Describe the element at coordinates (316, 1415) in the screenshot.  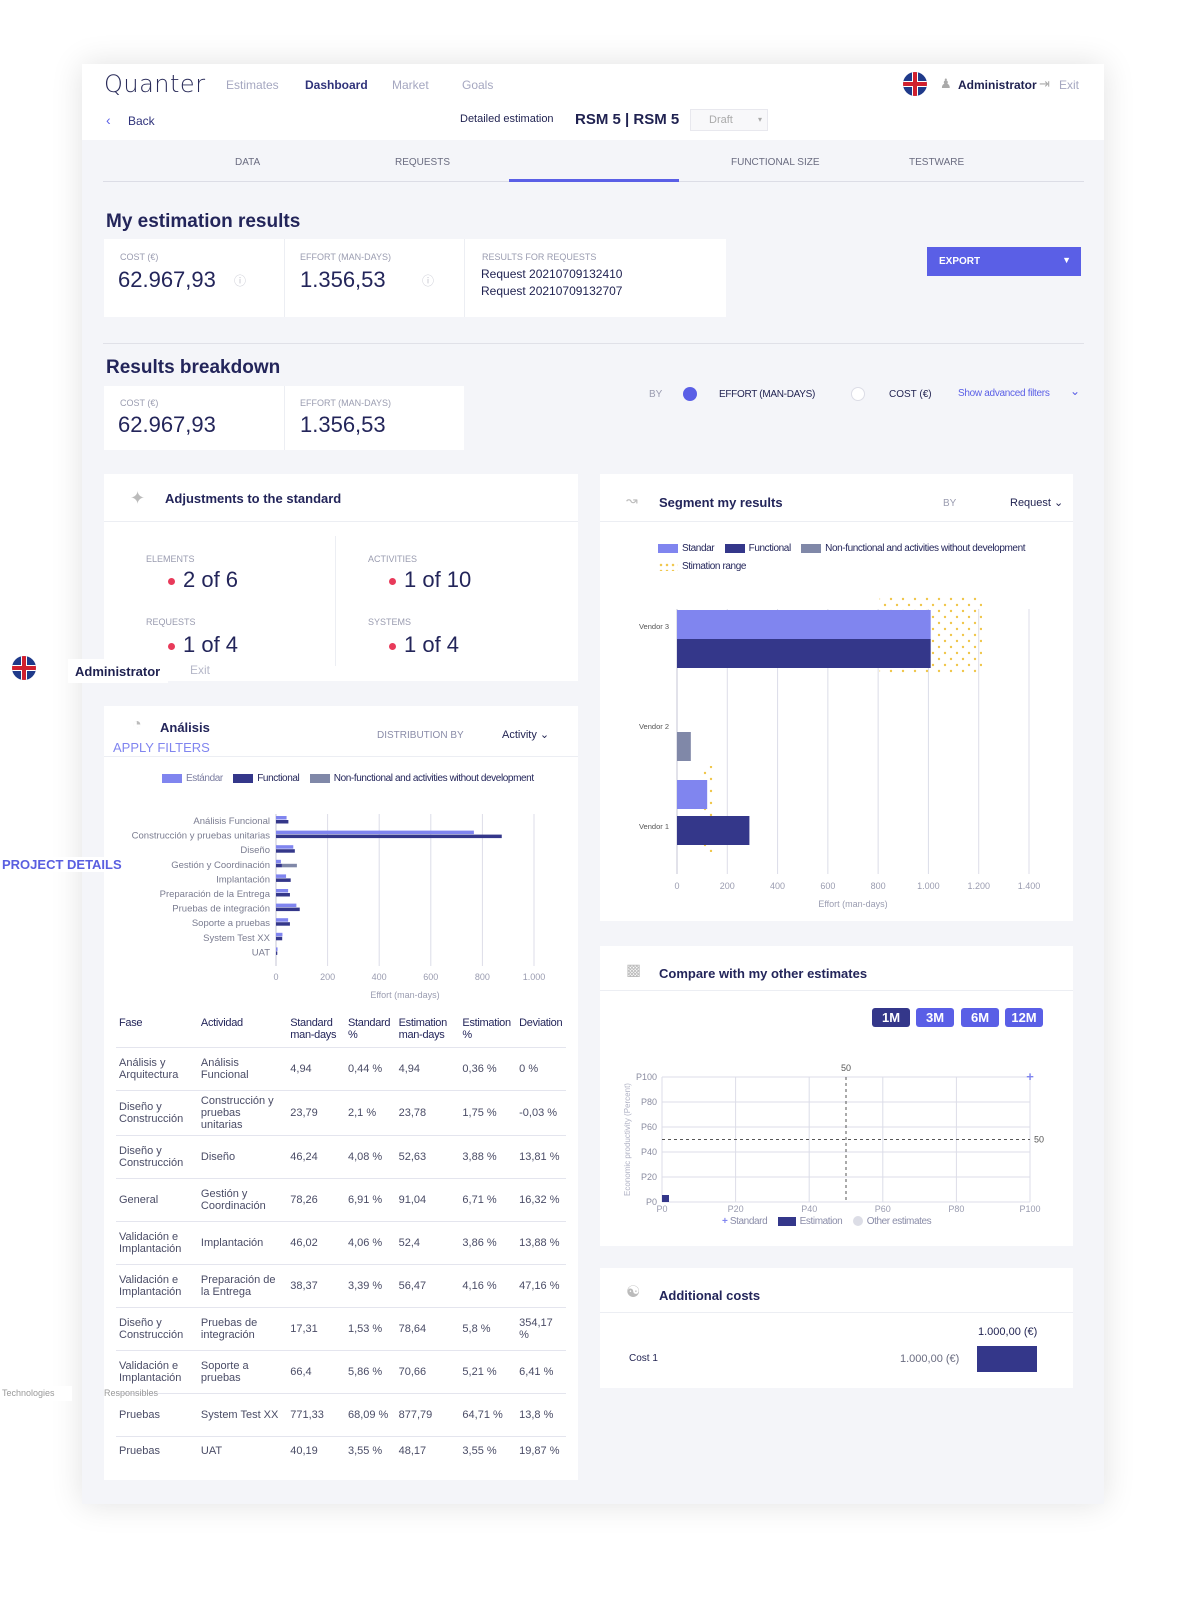
I see `table-cell: 771,33` at that location.